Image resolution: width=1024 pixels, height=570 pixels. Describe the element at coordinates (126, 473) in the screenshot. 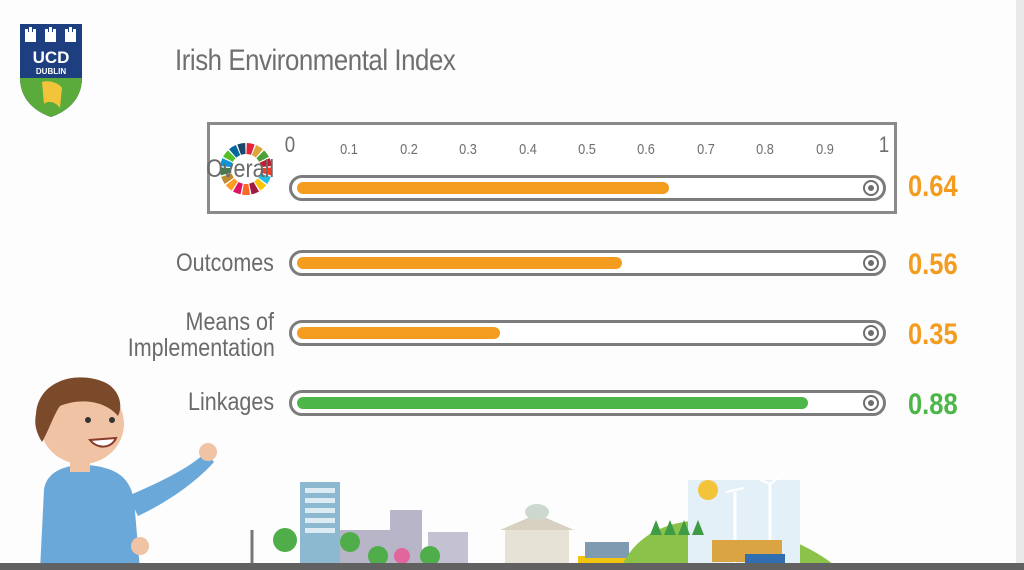

I see `presenter-illustration` at that location.